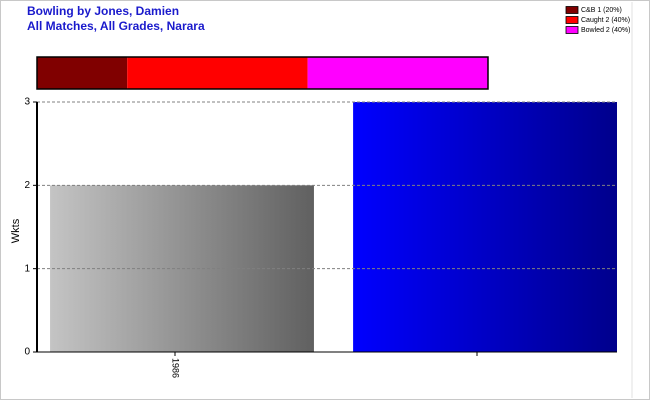 Image resolution: width=650 pixels, height=400 pixels. I want to click on proportion-border, so click(262, 73).